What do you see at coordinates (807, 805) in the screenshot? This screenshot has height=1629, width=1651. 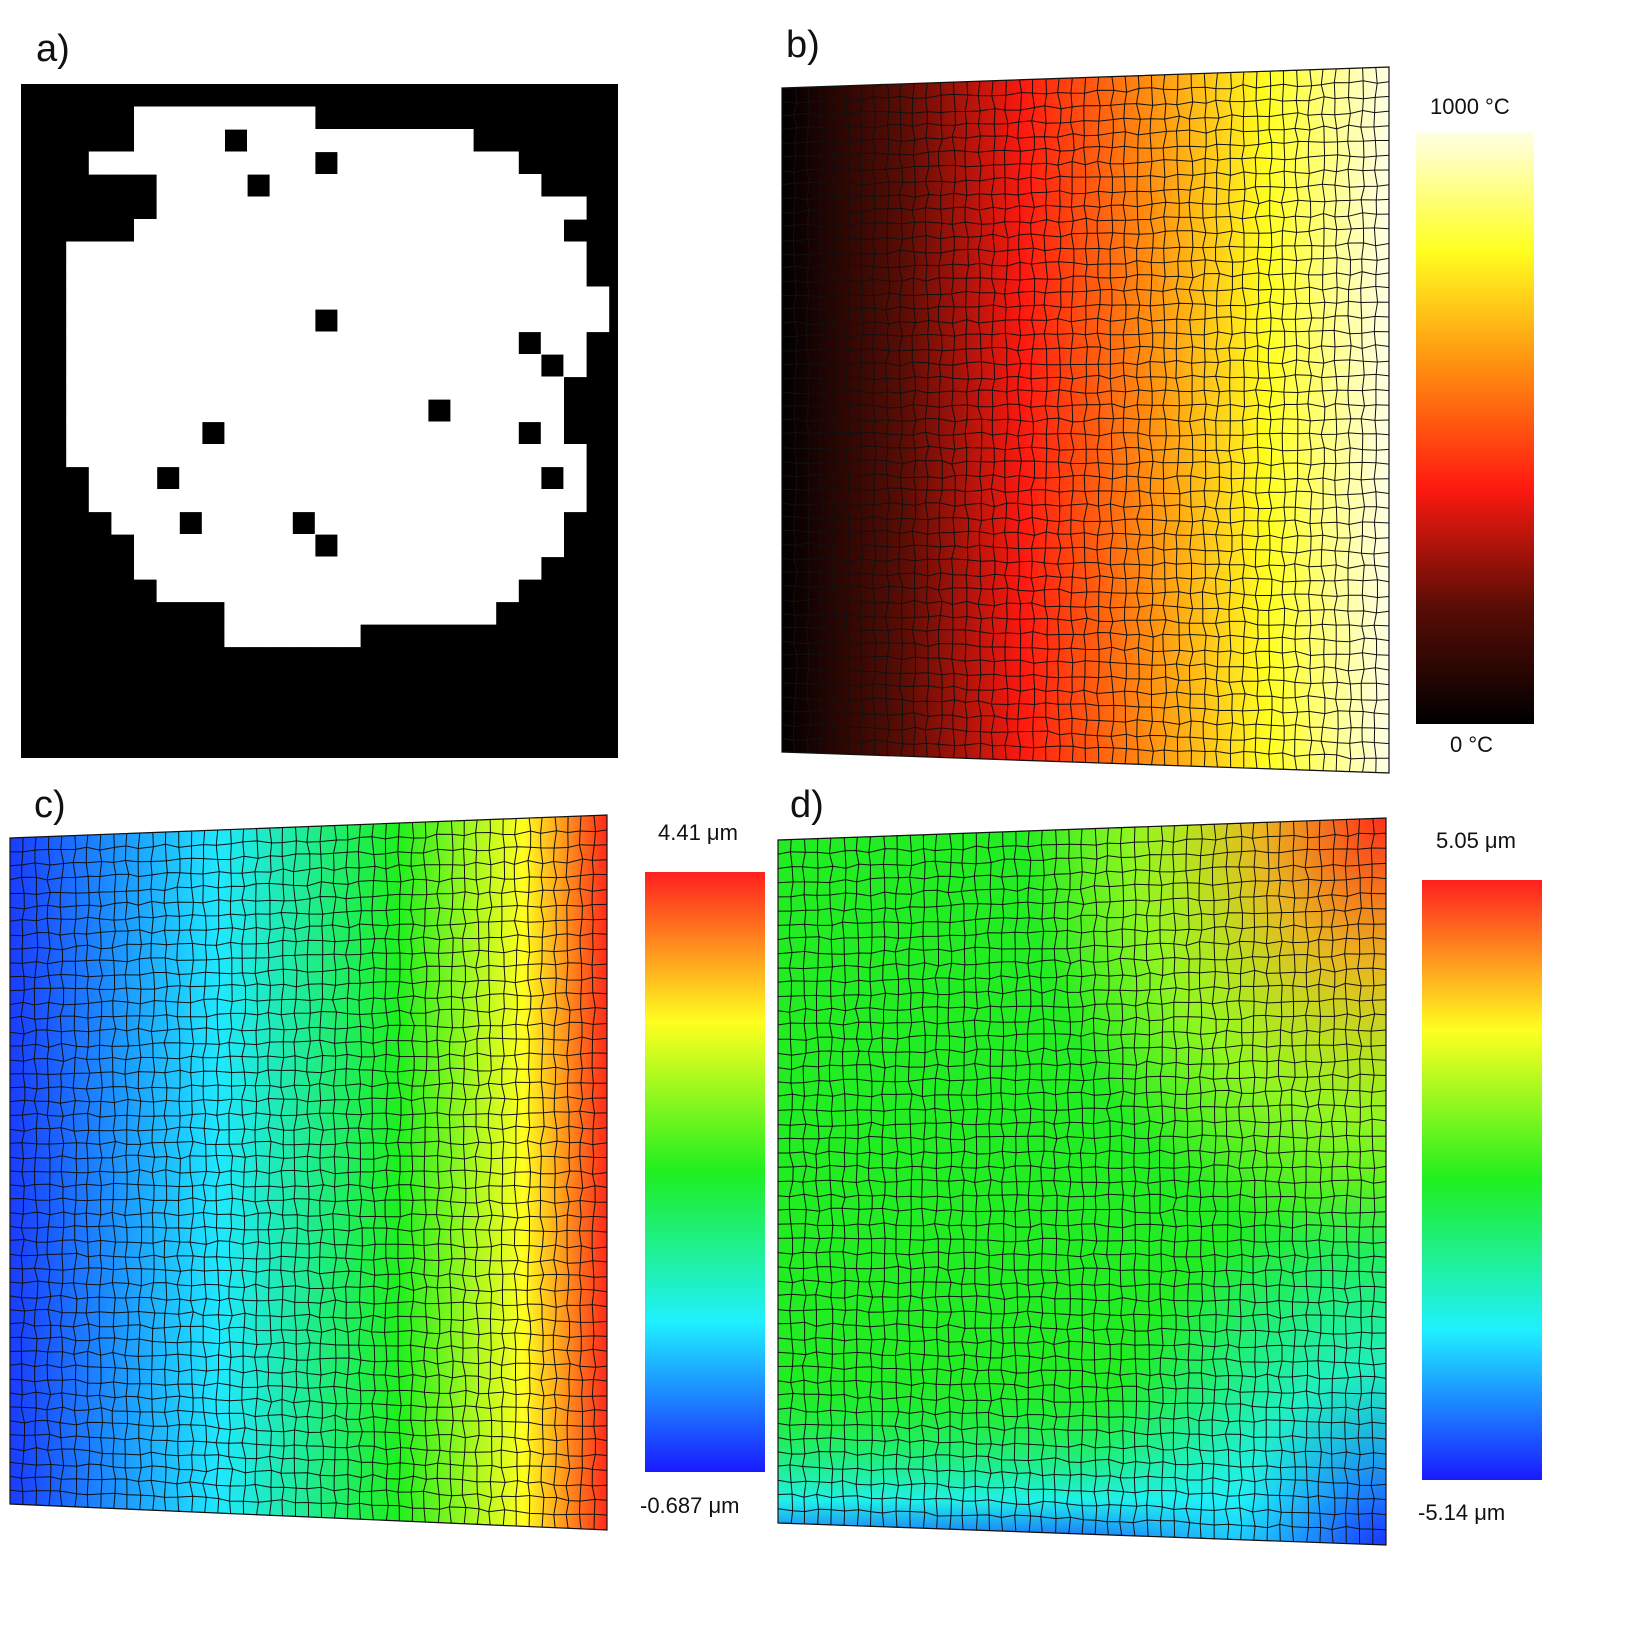 I see `panel-d-label: d)` at bounding box center [807, 805].